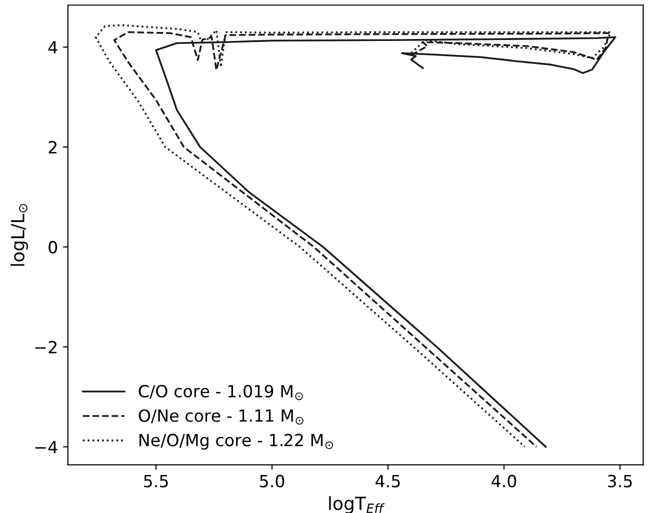 This screenshot has width=659, height=513. What do you see at coordinates (237, 442) in the screenshot?
I see `legend-label: Ne/O/Mg core - 1.22 M$_{⊙}$` at bounding box center [237, 442].